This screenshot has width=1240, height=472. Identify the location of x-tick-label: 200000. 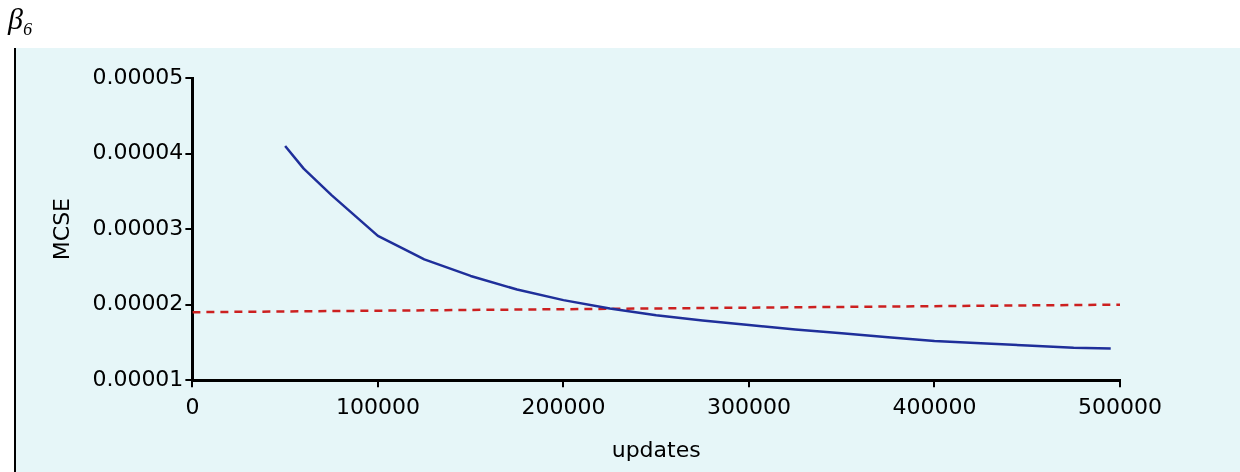
(563, 407).